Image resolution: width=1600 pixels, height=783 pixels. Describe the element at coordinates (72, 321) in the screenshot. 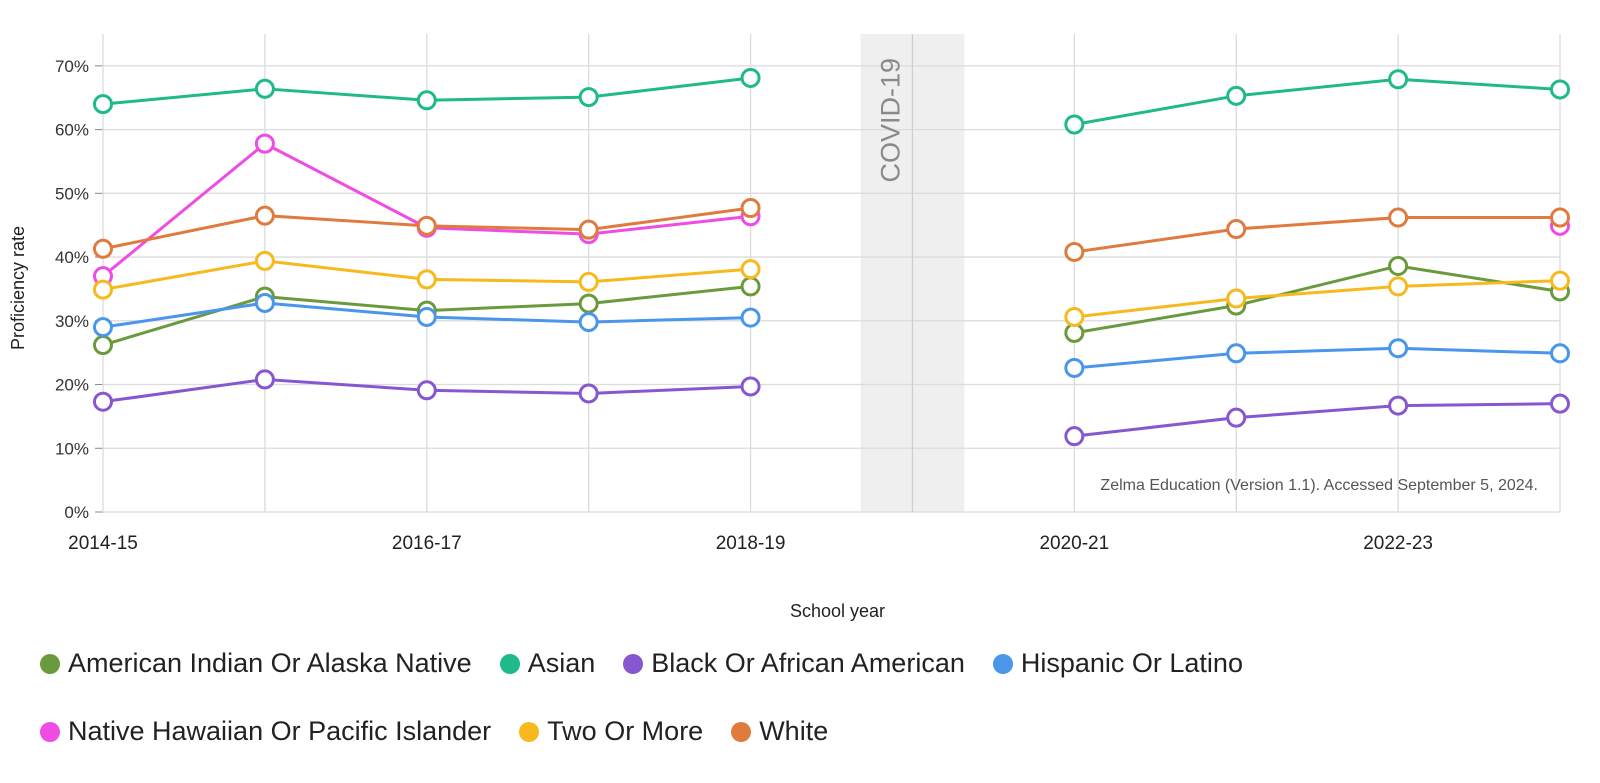

I see `y-tick-label: 30%` at that location.